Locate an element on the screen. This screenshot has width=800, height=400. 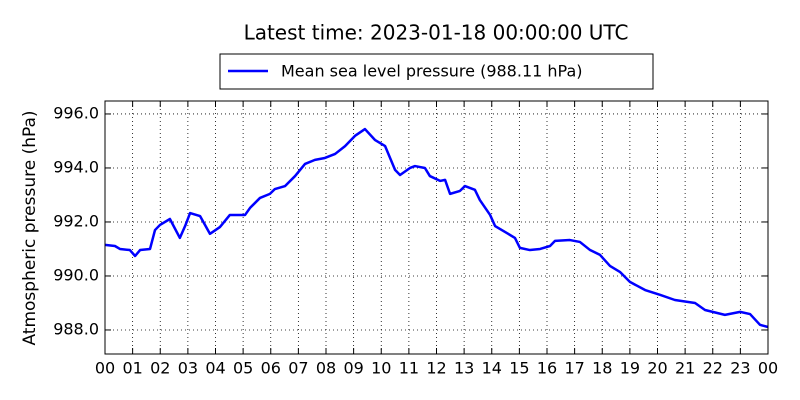
x-tick-label: 23 is located at coordinates (740, 368).